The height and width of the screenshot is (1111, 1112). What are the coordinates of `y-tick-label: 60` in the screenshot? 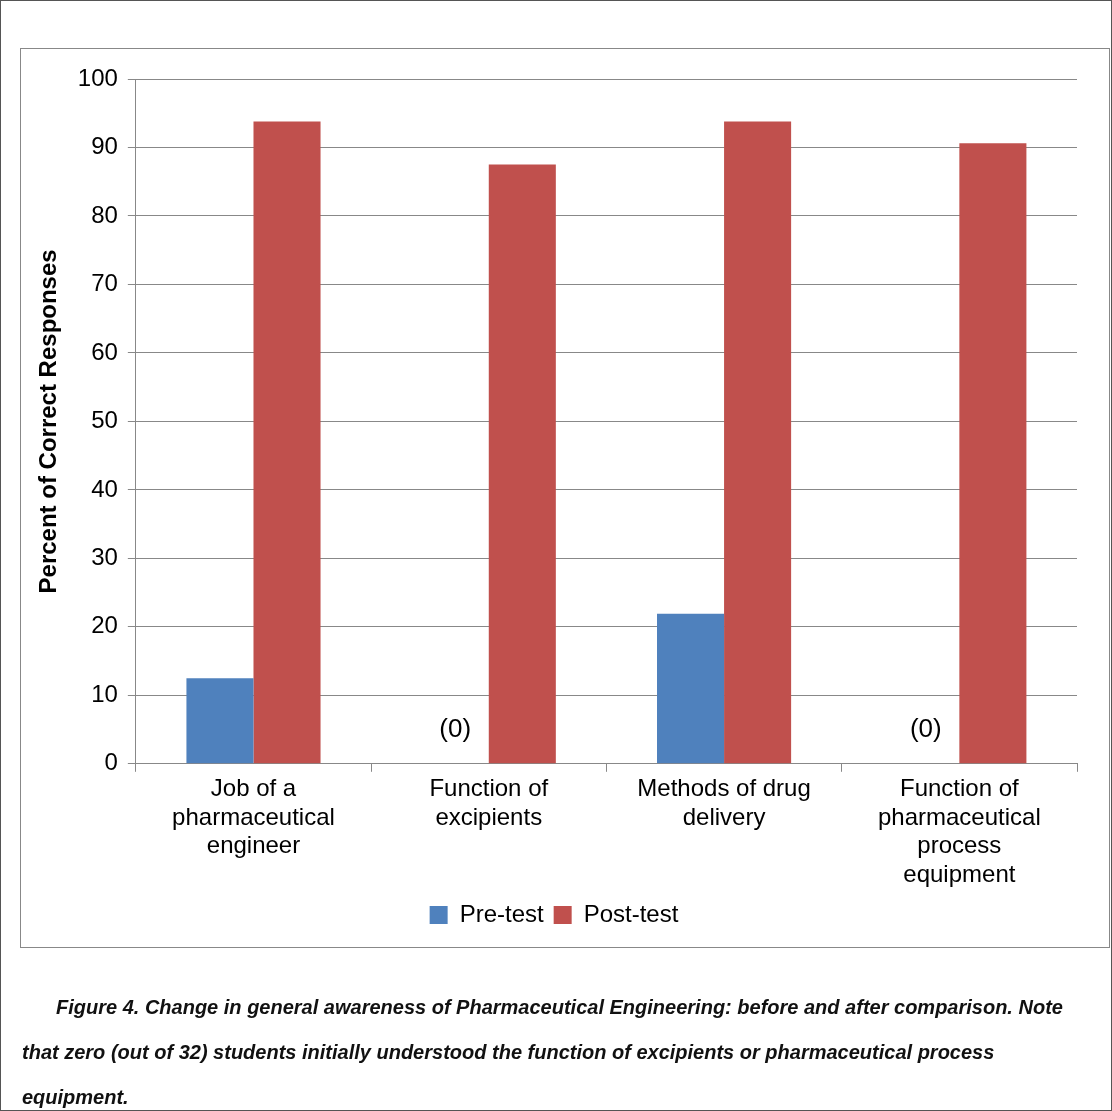 It's located at (104, 351).